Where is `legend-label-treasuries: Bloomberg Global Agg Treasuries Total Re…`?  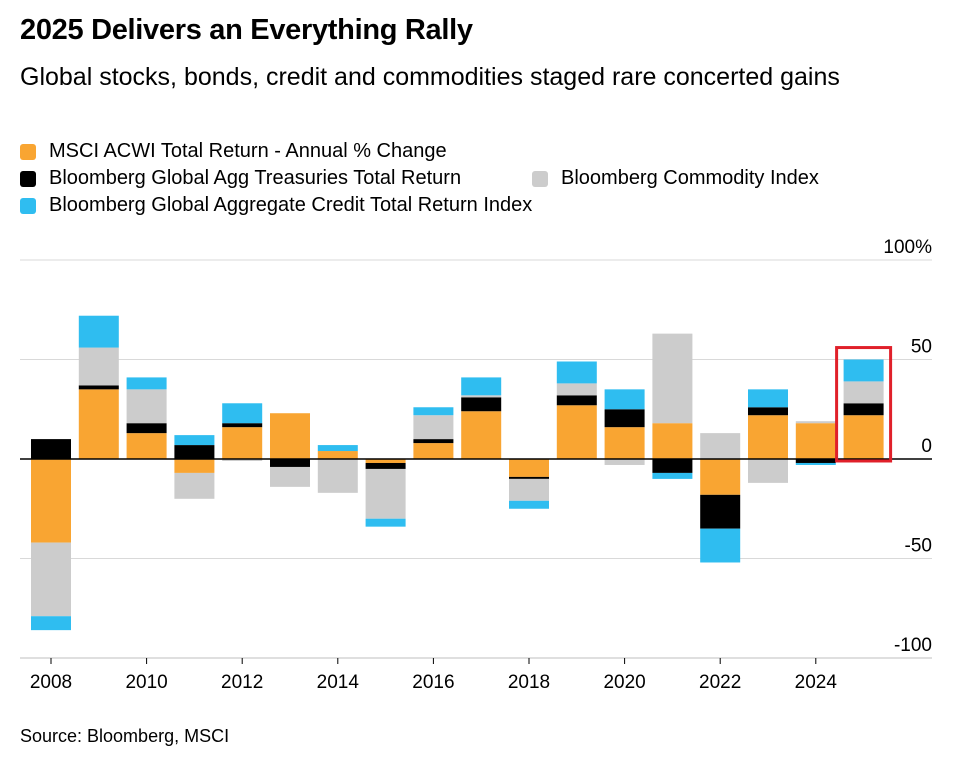 legend-label-treasuries: Bloomberg Global Agg Treasuries Total Re… is located at coordinates (255, 178).